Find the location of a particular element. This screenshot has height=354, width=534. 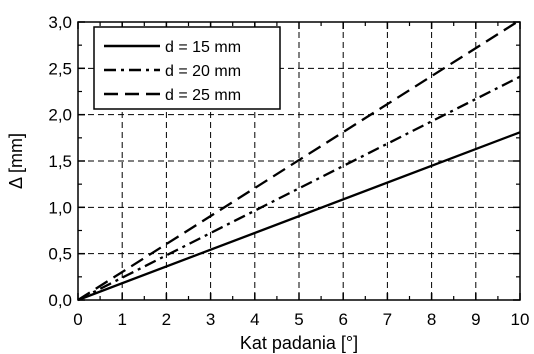

x-tick-label: 6 is located at coordinates (342, 319).